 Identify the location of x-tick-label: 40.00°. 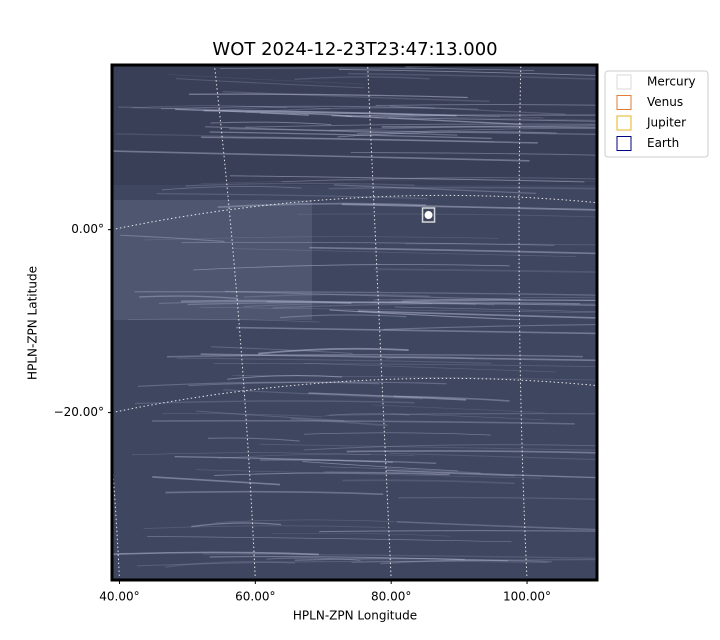
(119, 597).